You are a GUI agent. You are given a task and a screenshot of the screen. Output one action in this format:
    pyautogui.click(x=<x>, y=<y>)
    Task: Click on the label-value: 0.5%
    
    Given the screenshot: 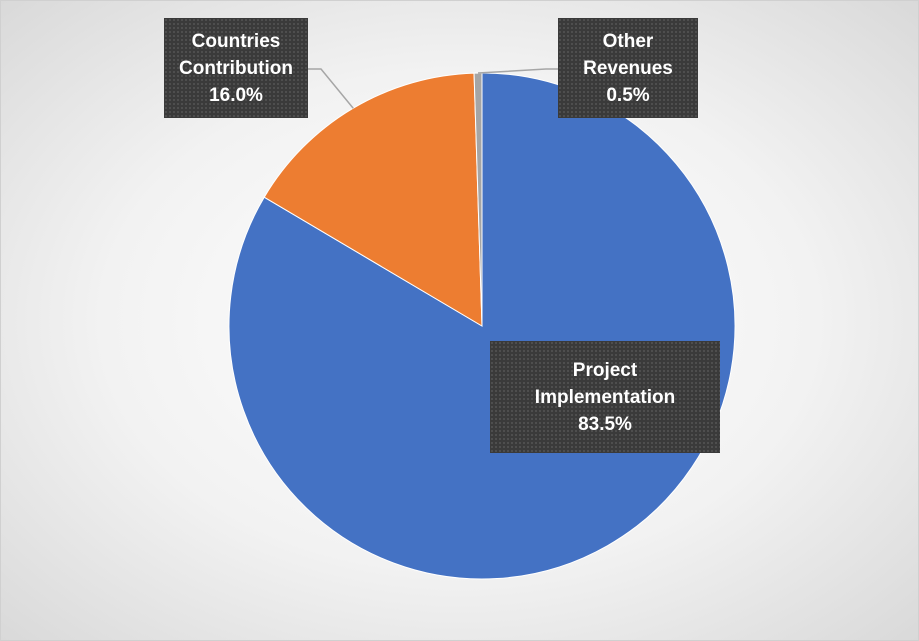 What is the action you would take?
    pyautogui.click(x=628, y=95)
    